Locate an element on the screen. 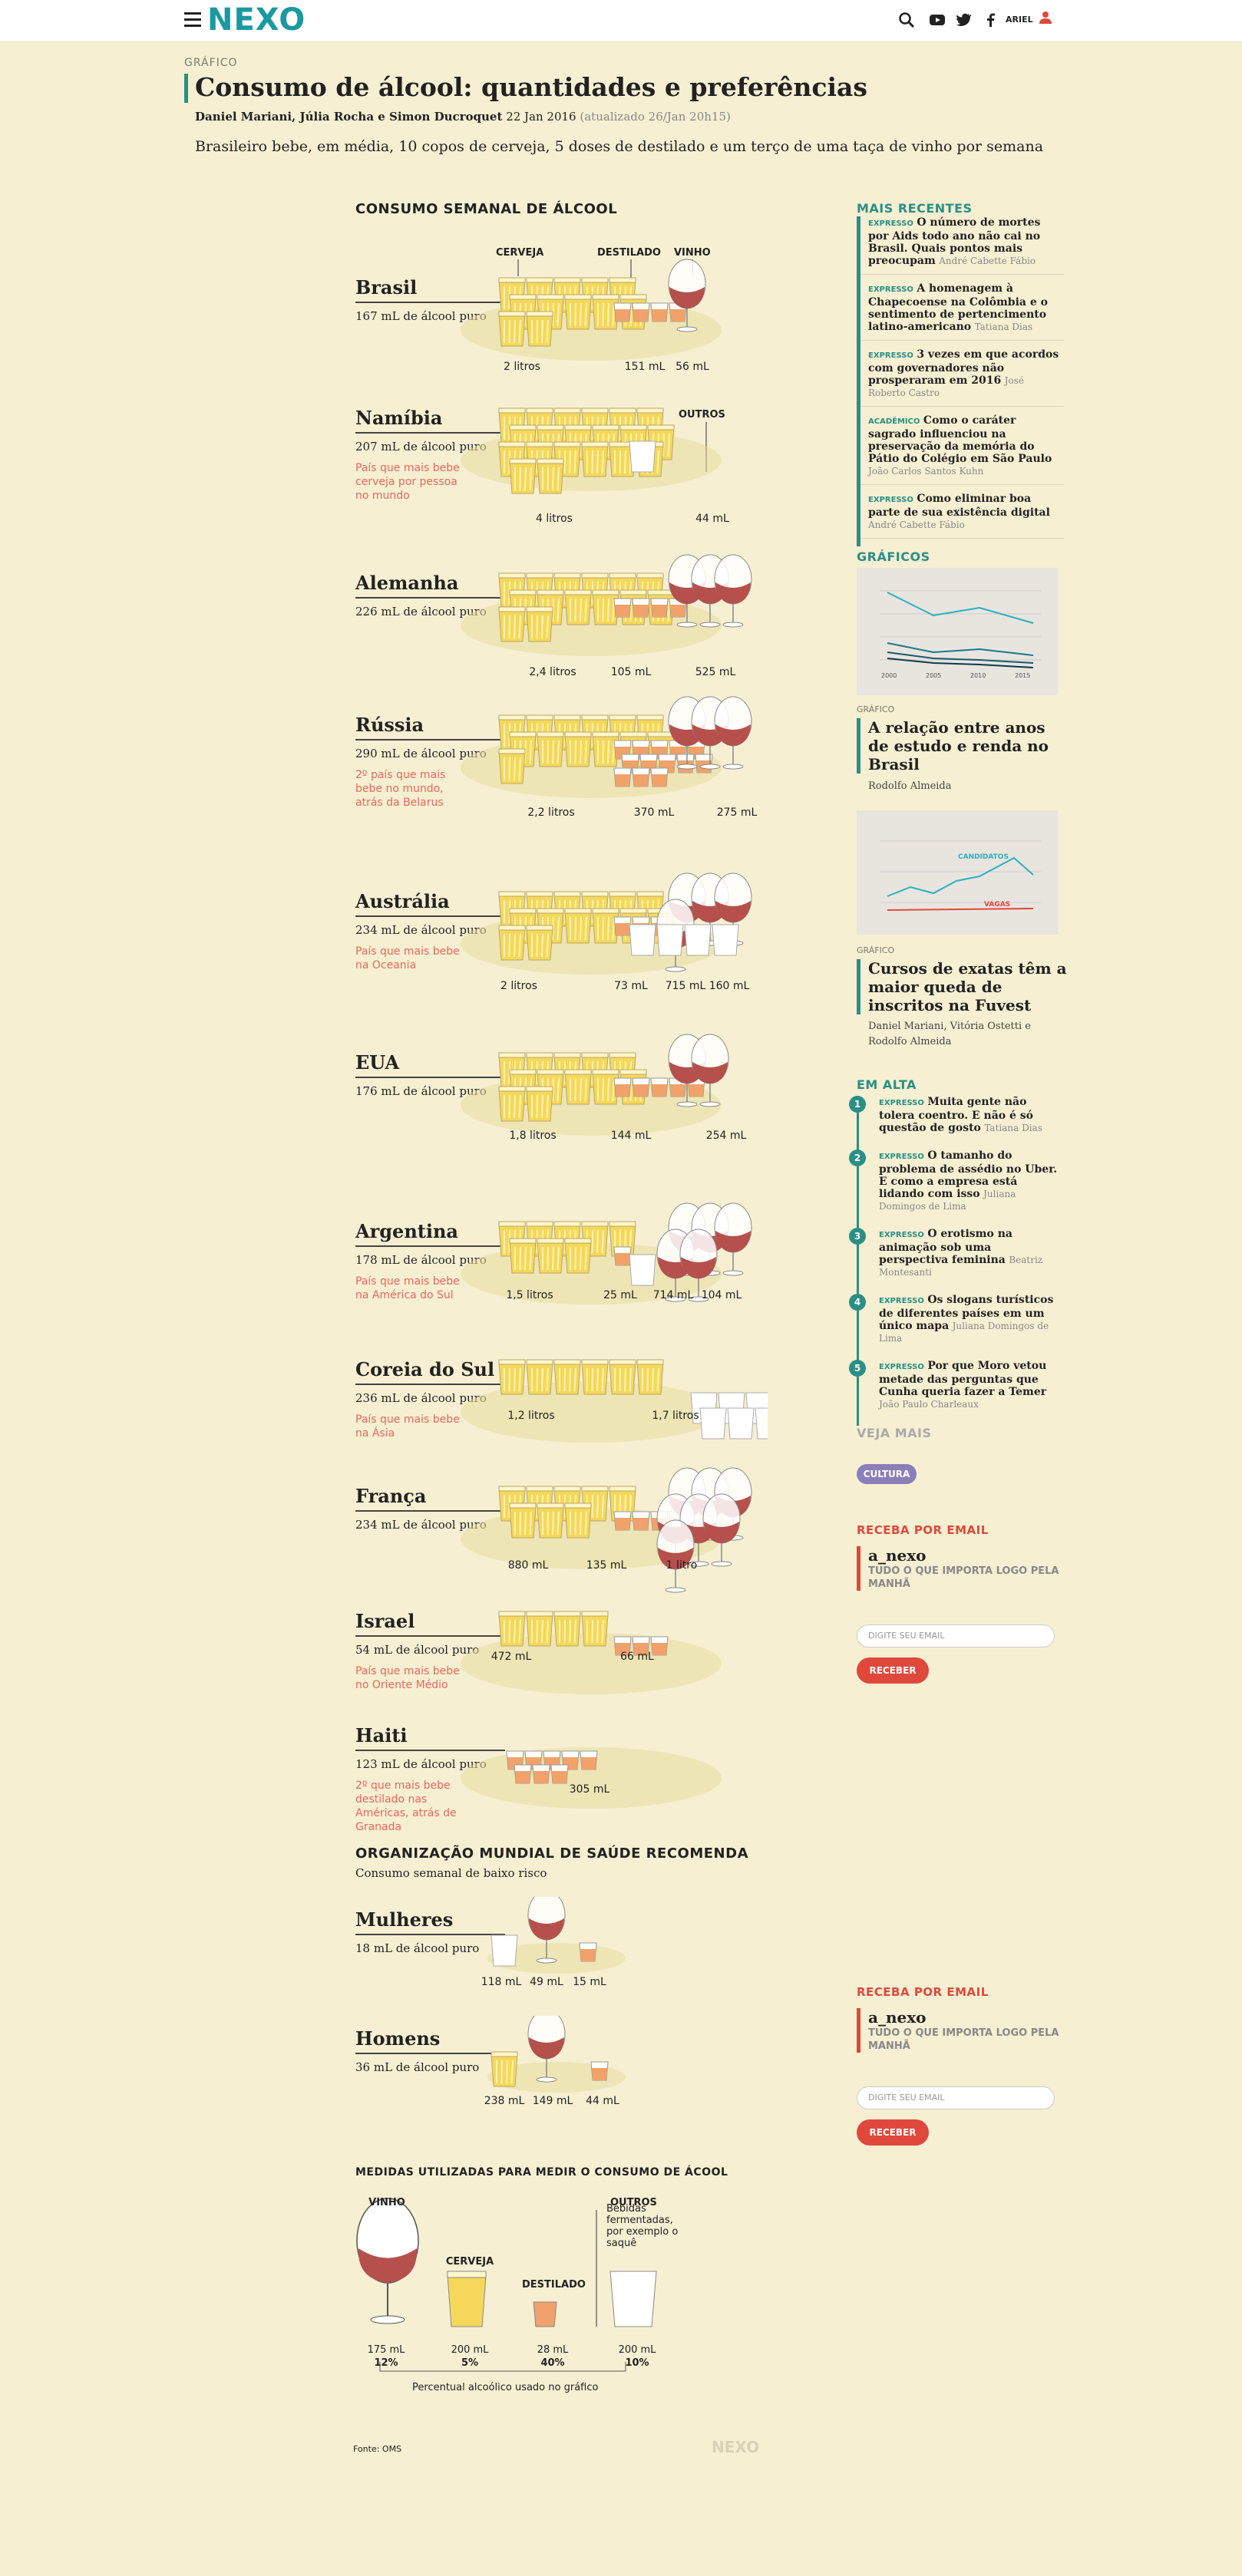 Image resolution: width=1242 pixels, height=2576 pixels. youtube-icon is located at coordinates (937, 20).